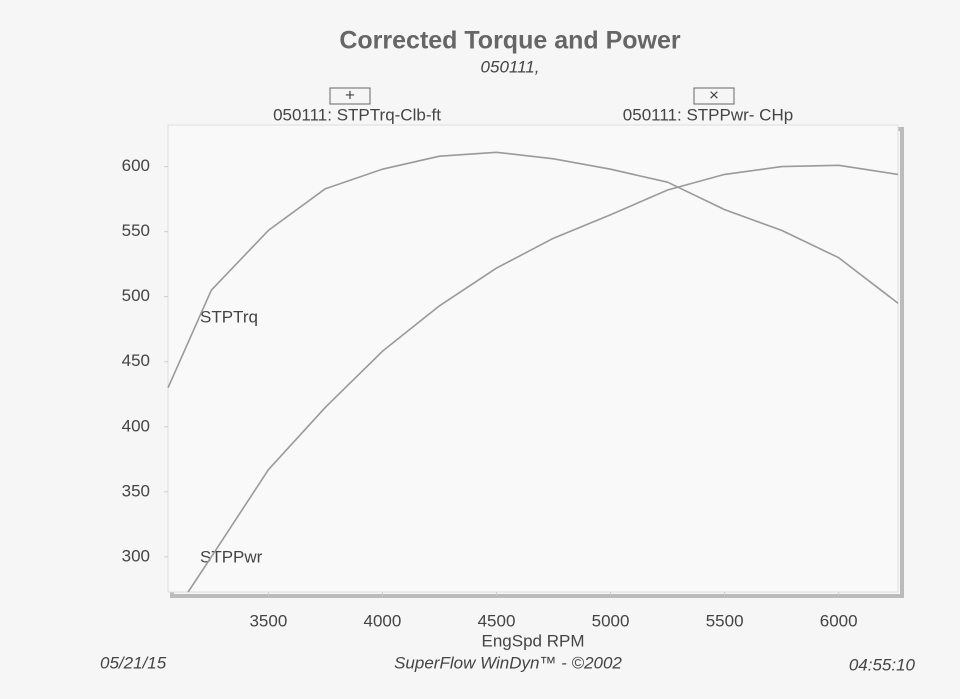 This screenshot has width=960, height=699. I want to click on x-tick-label: 3500, so click(268, 620).